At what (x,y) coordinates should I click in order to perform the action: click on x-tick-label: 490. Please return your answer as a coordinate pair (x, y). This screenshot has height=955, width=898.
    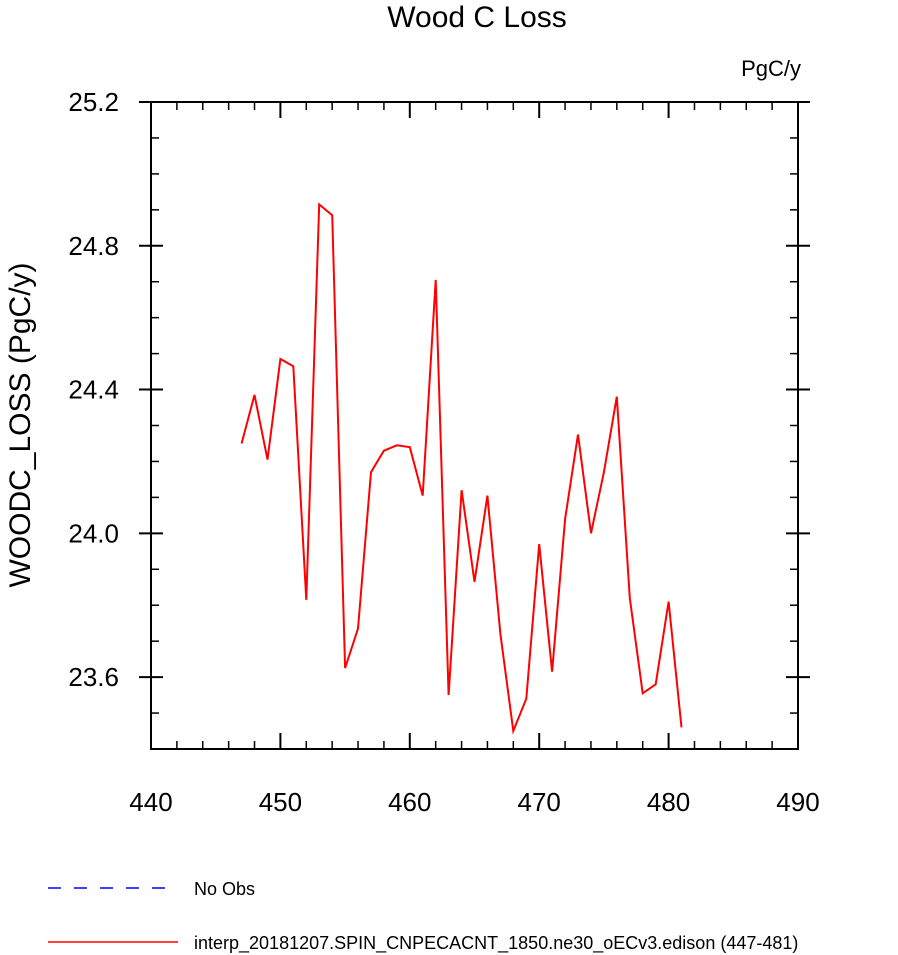
    Looking at the image, I should click on (797, 802).